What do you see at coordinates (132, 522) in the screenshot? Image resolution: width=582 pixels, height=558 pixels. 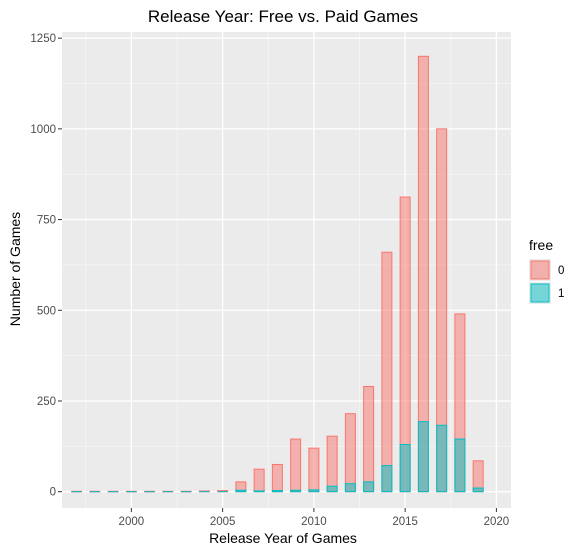 I see `x-tick-label: 2000` at bounding box center [132, 522].